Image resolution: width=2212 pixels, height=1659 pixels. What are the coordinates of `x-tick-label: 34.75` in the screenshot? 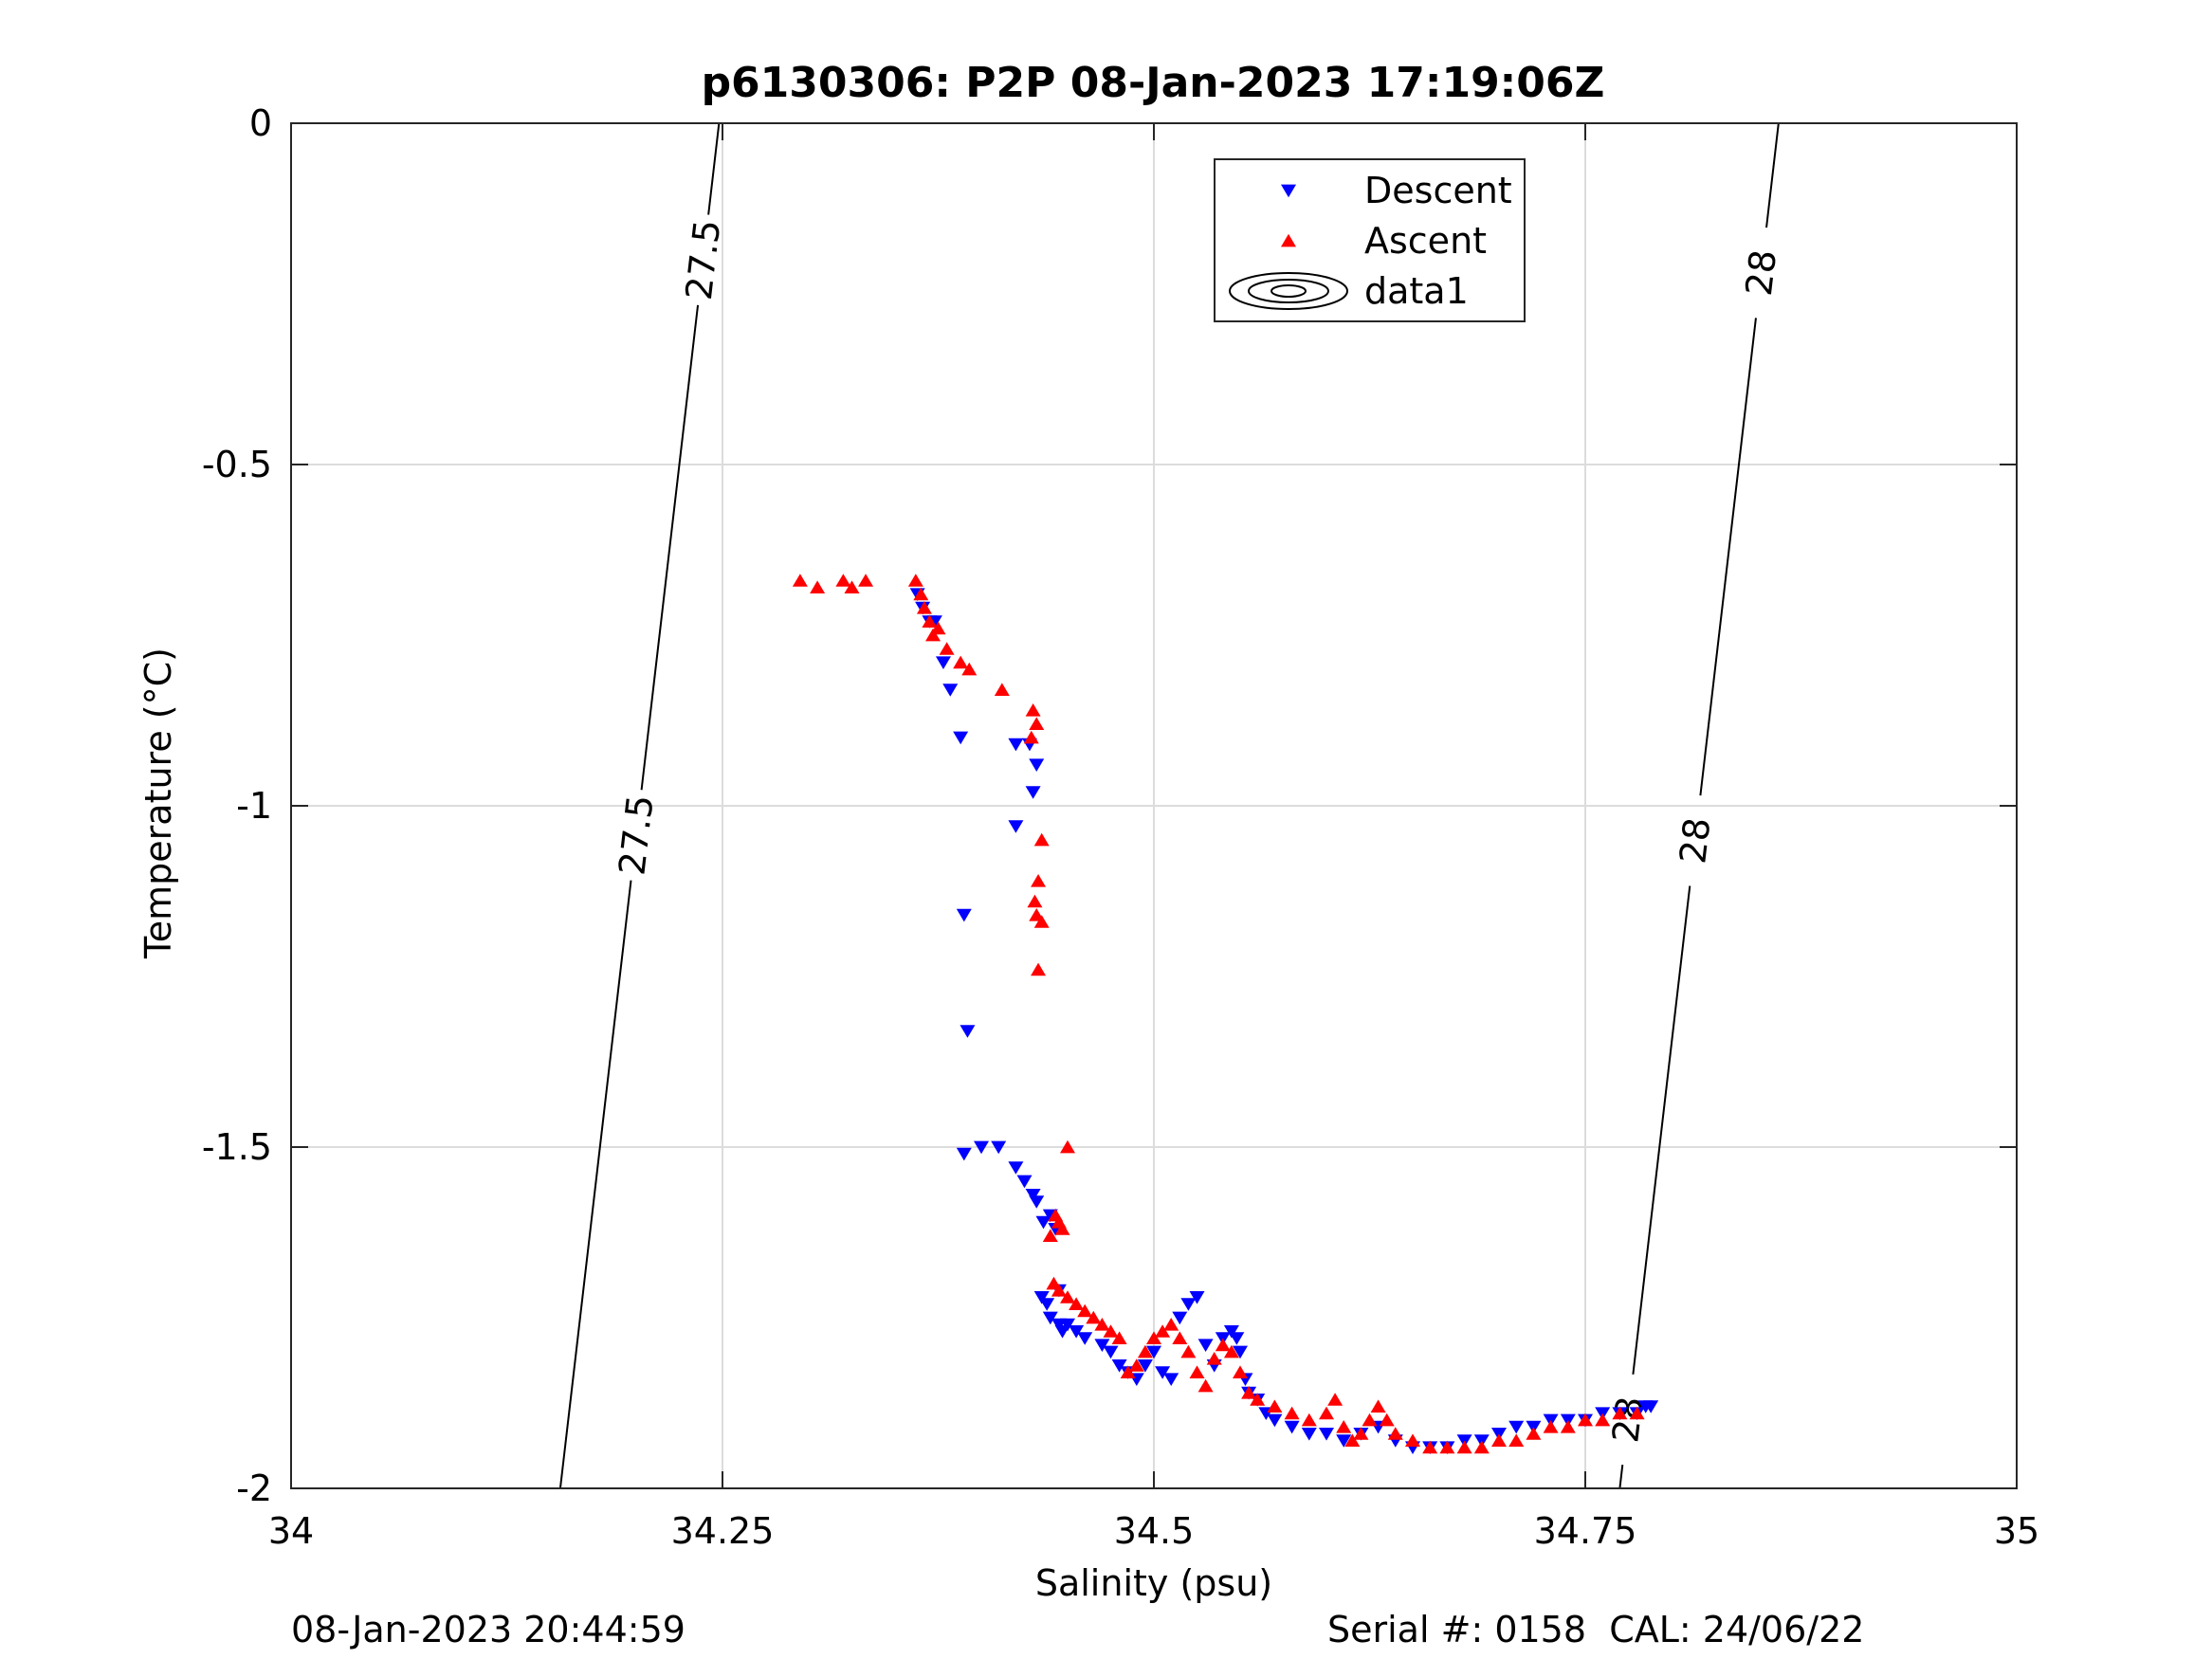 It's located at (1585, 1531).